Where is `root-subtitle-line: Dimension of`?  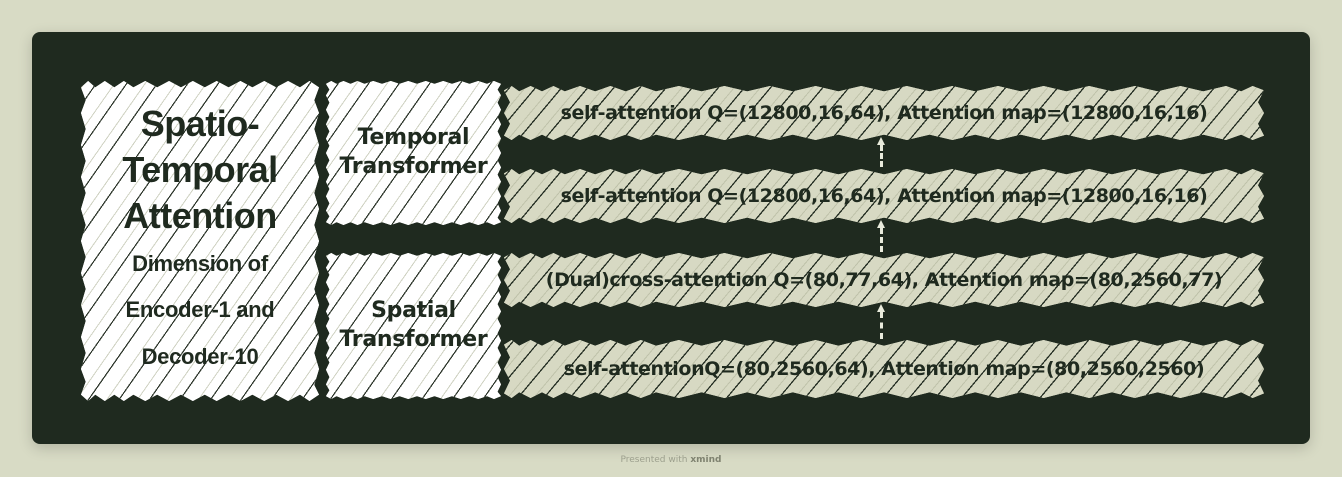 root-subtitle-line: Dimension of is located at coordinates (200, 263).